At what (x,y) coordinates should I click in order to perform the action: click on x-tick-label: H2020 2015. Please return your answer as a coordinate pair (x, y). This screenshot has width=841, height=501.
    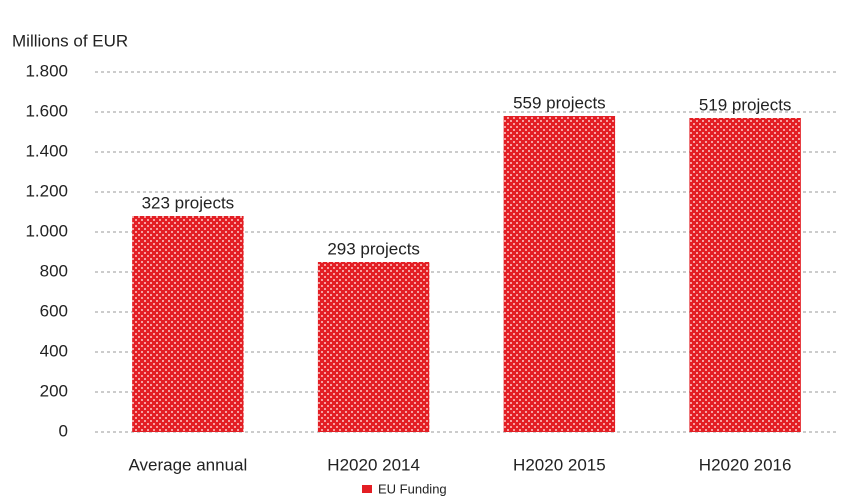
    Looking at the image, I should click on (559, 464).